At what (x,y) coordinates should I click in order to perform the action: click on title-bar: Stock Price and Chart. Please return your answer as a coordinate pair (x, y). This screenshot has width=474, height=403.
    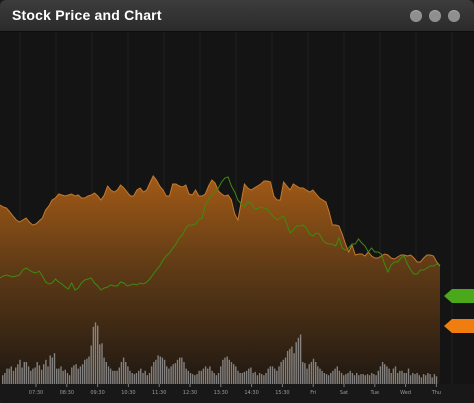
    Looking at the image, I should click on (237, 16).